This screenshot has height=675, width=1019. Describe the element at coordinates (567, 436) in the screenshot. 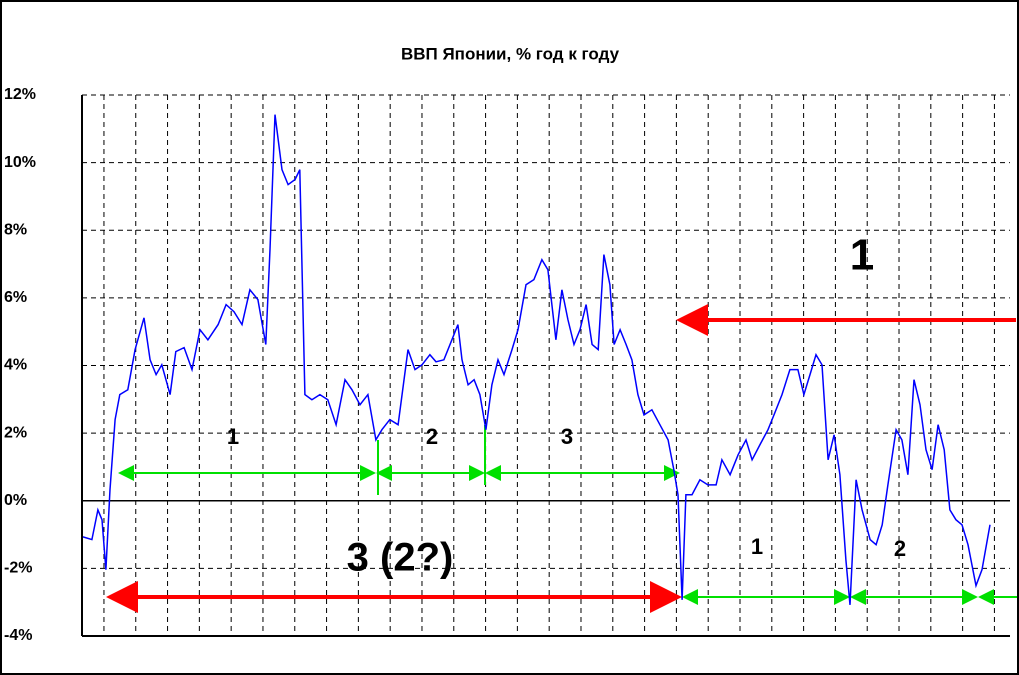

I see `annotation: 3` at that location.